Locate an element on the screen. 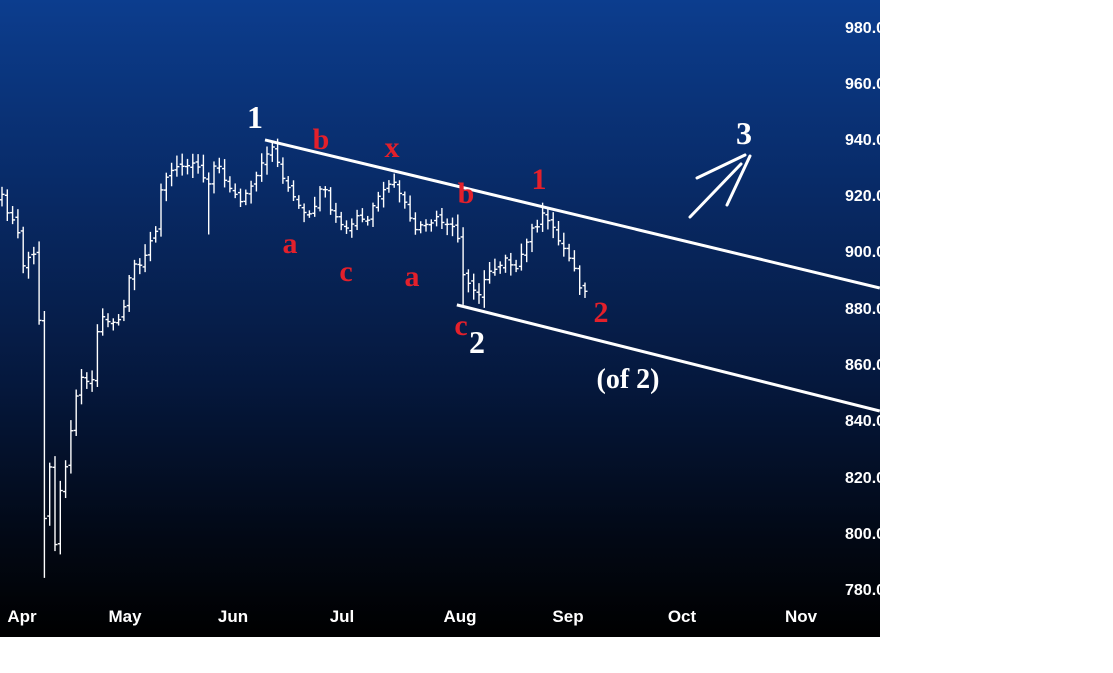  y-tick-label: 880.00 is located at coordinates (862, 309).